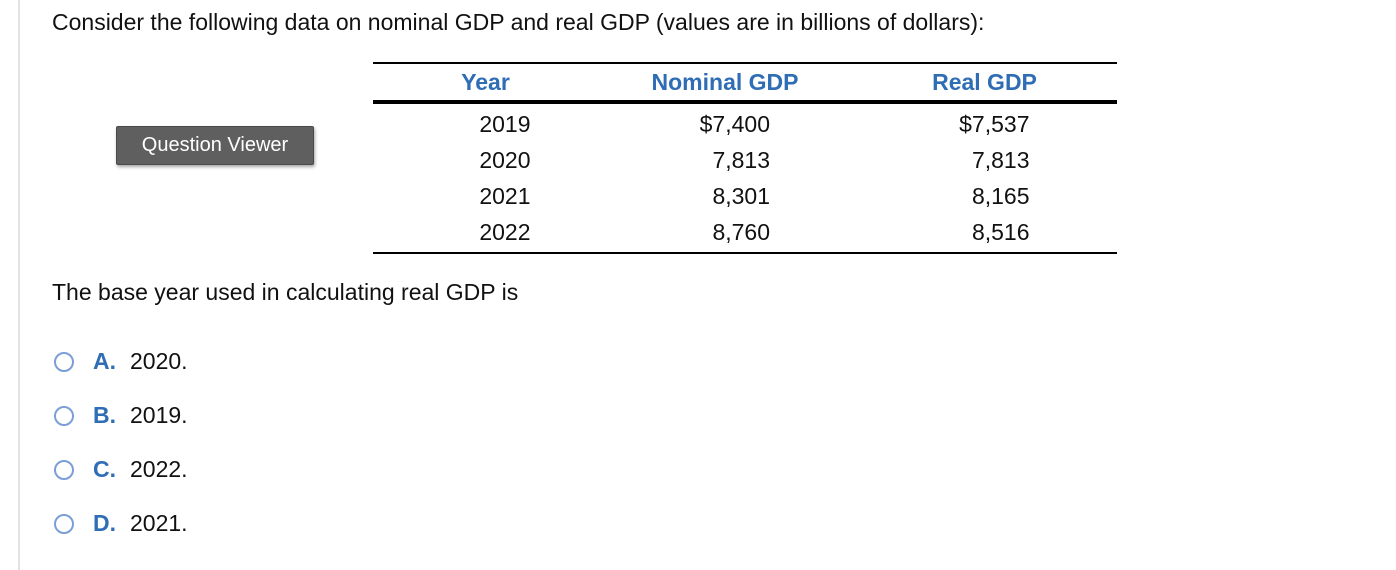  What do you see at coordinates (121, 523) in the screenshot?
I see `option-d: D. 2021.` at bounding box center [121, 523].